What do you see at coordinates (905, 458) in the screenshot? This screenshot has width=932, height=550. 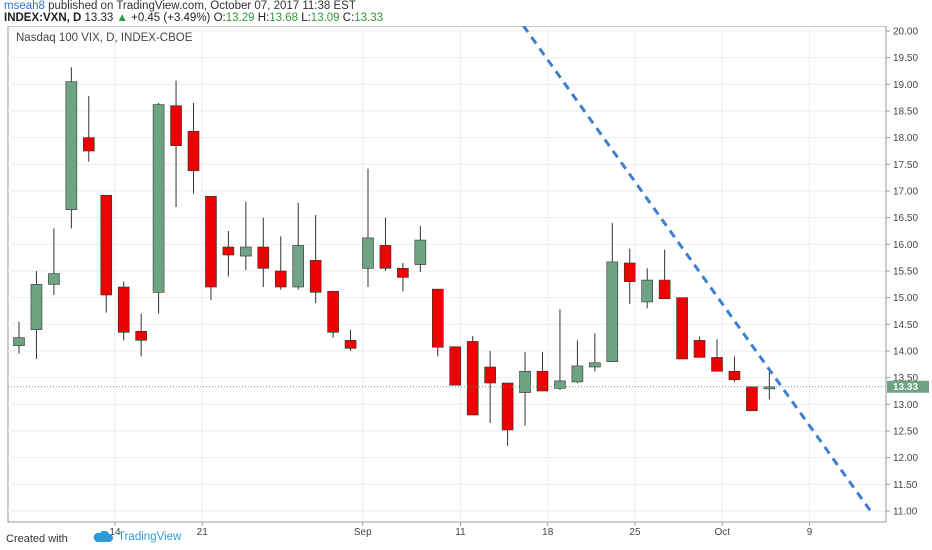 I see `y-tick-label: 12.00` at bounding box center [905, 458].